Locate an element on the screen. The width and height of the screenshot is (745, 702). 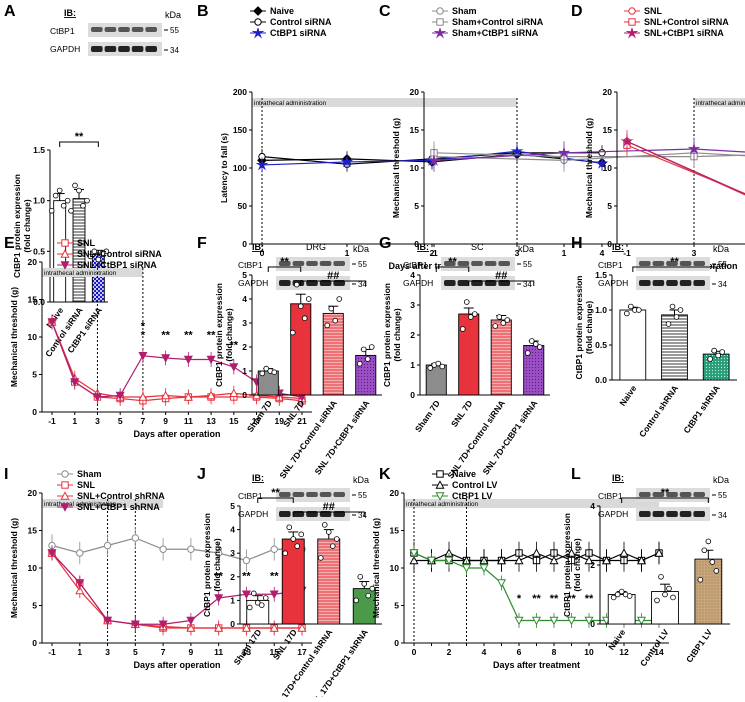
legend-label: SNL+Control siRNA is located at coordinates (119, 254).